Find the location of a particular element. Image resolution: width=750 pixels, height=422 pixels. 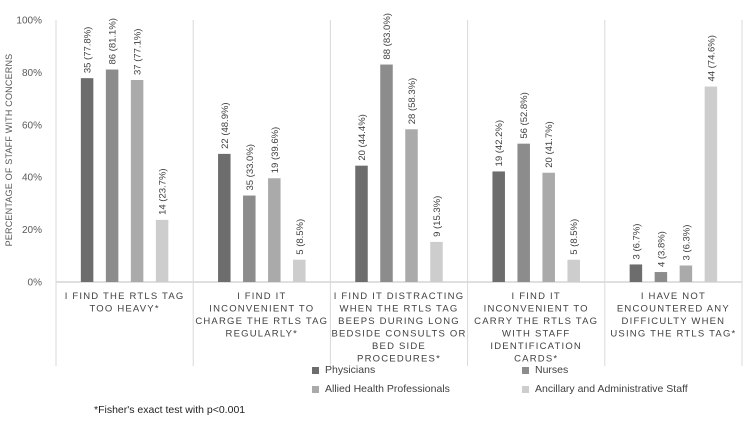

data-label: 4 (3.8%) is located at coordinates (661, 249).